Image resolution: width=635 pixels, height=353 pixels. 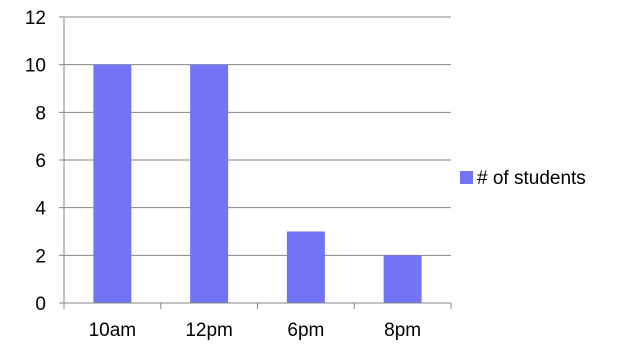 What do you see at coordinates (402, 330) in the screenshot?
I see `x-tick-label: 8pm` at bounding box center [402, 330].